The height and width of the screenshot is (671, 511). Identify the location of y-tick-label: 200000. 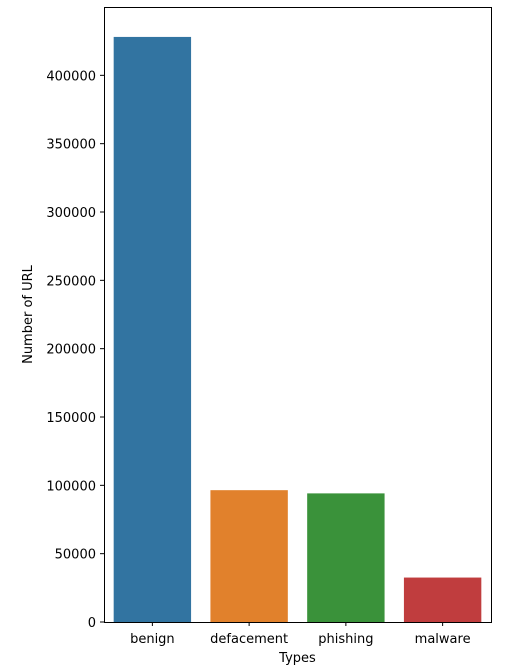
(71, 350).